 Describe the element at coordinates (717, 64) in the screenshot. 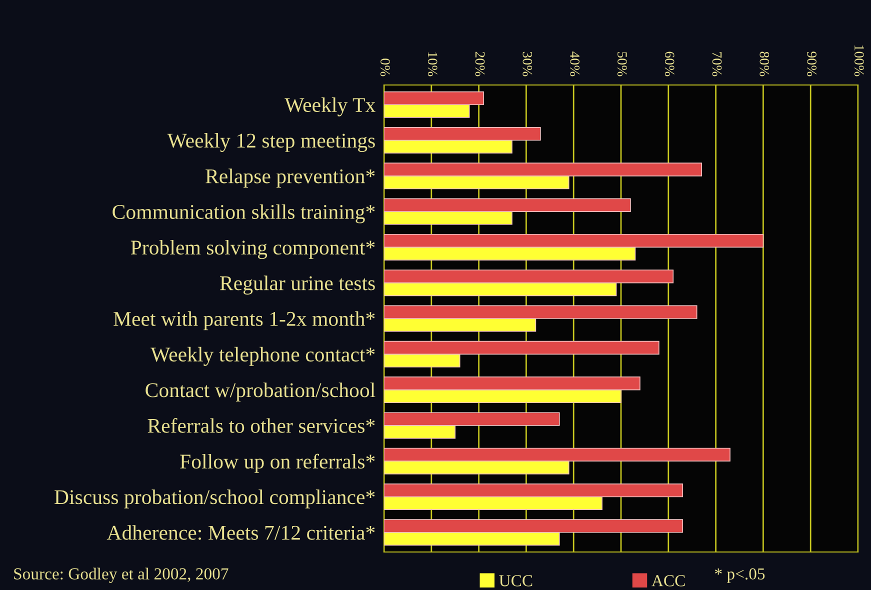

I see `x-tick-label: 70%` at that location.